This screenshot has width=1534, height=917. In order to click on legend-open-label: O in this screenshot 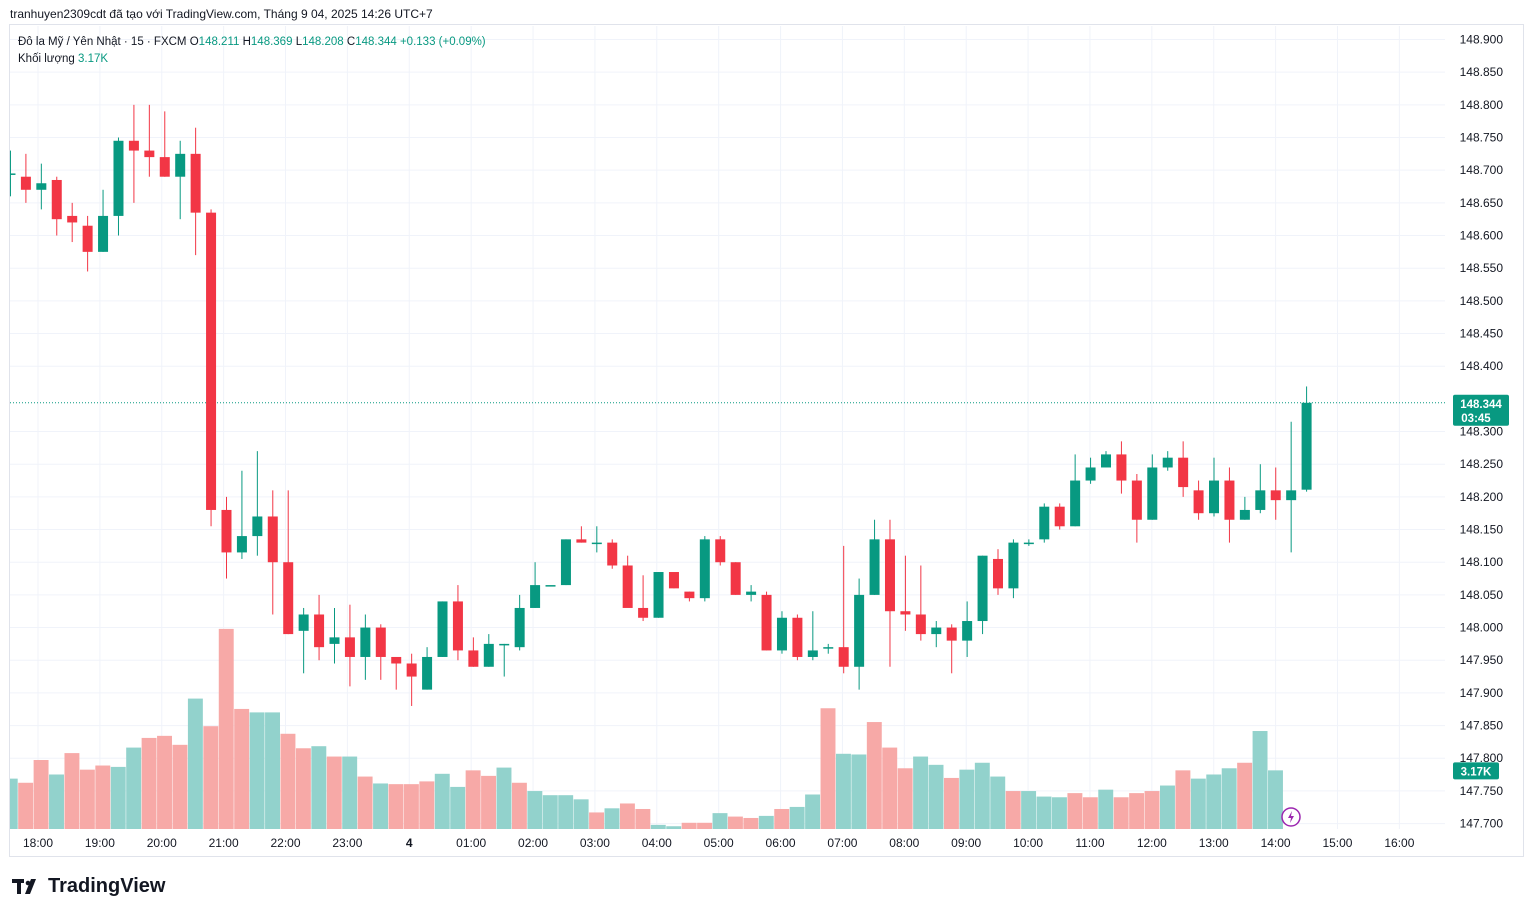, I will do `click(194, 42)`.